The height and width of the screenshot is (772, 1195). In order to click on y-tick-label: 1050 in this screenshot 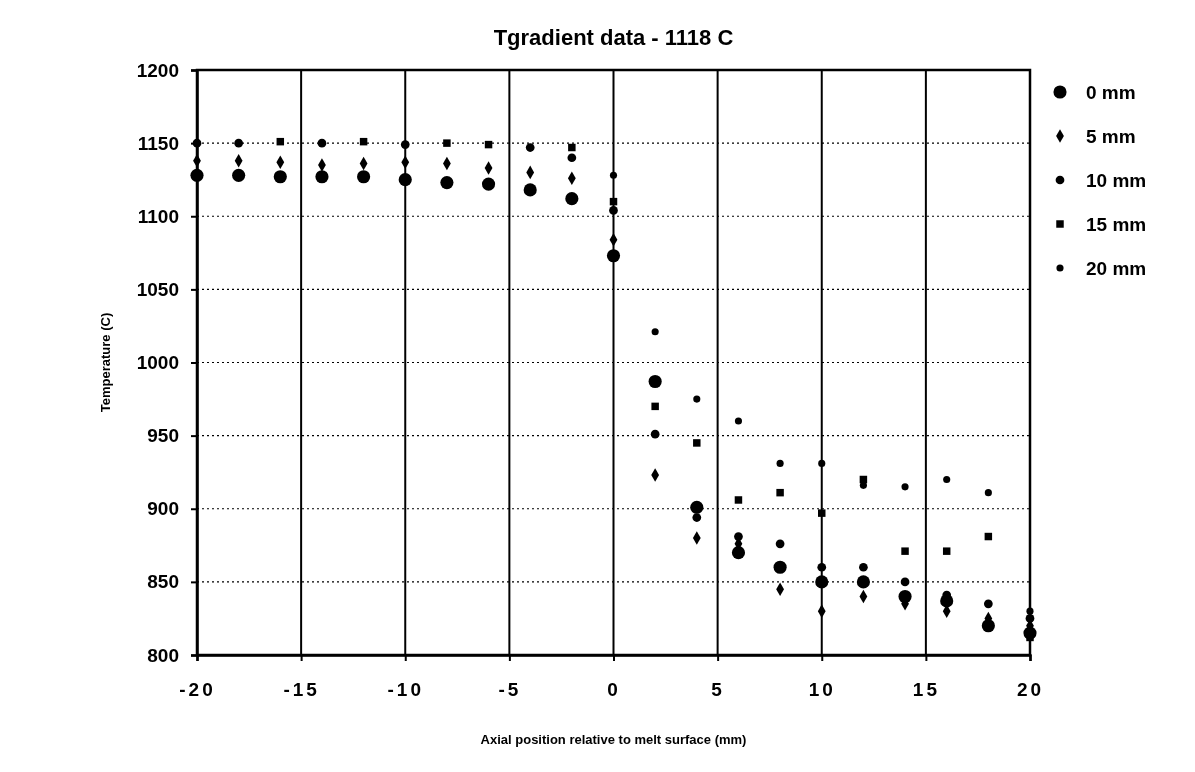, I will do `click(157, 289)`.